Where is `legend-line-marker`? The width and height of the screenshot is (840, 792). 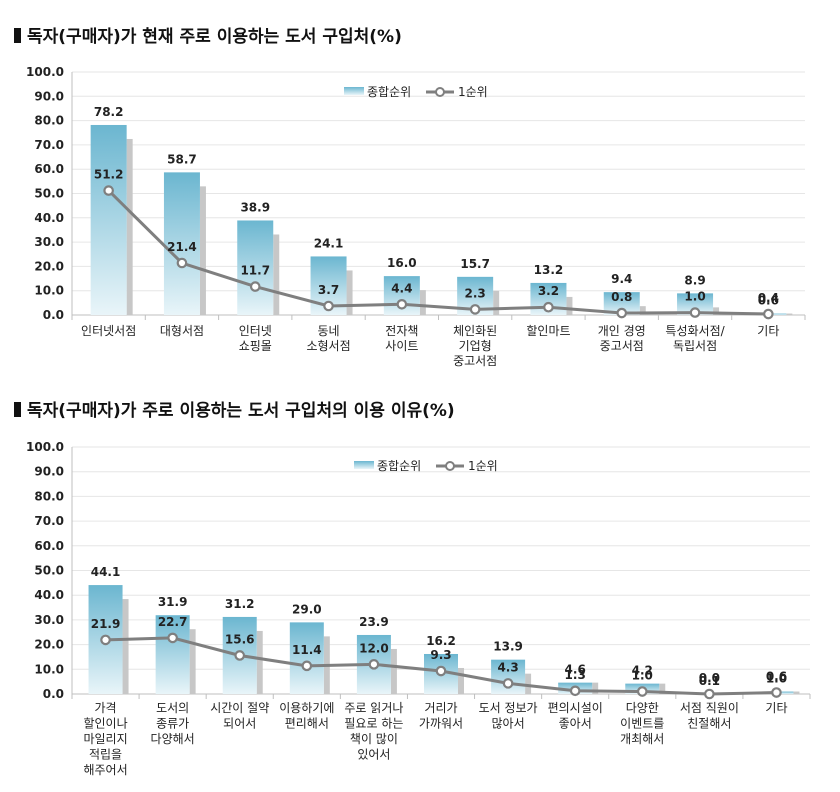
legend-line-marker is located at coordinates (440, 92).